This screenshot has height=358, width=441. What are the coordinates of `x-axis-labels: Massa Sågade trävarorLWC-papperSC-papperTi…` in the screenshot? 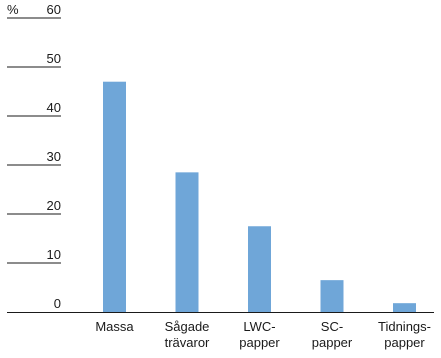 It's located at (263, 334).